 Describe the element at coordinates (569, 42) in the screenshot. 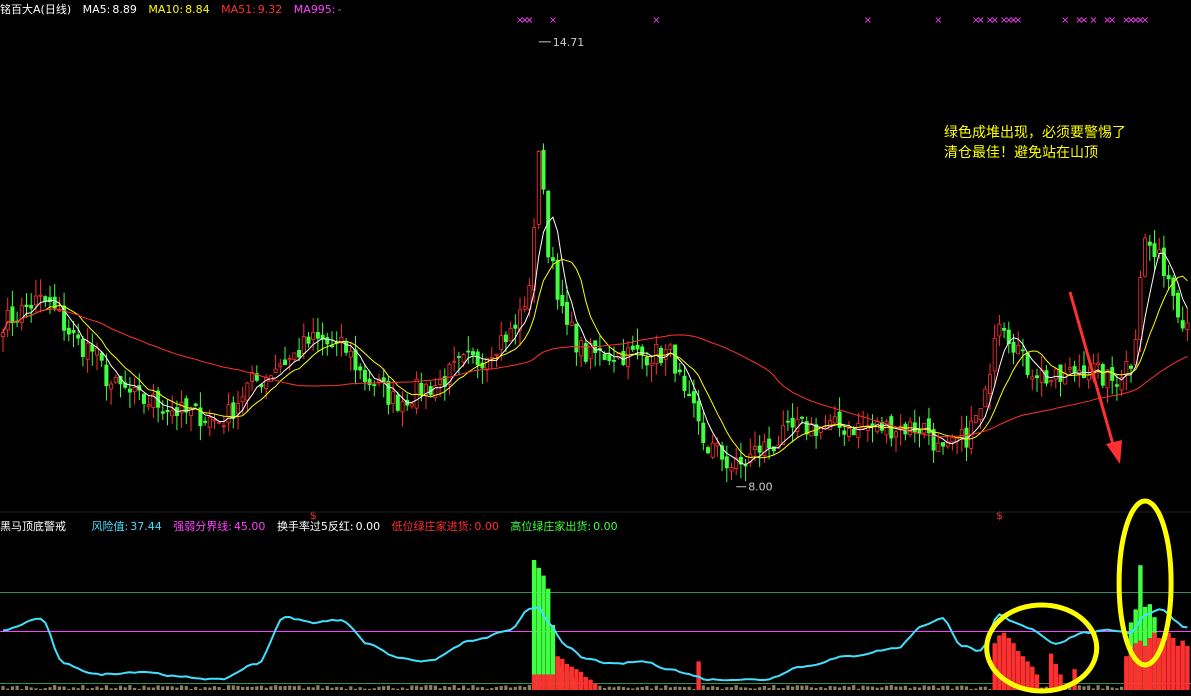

I see `high-price-label: 14.71` at that location.